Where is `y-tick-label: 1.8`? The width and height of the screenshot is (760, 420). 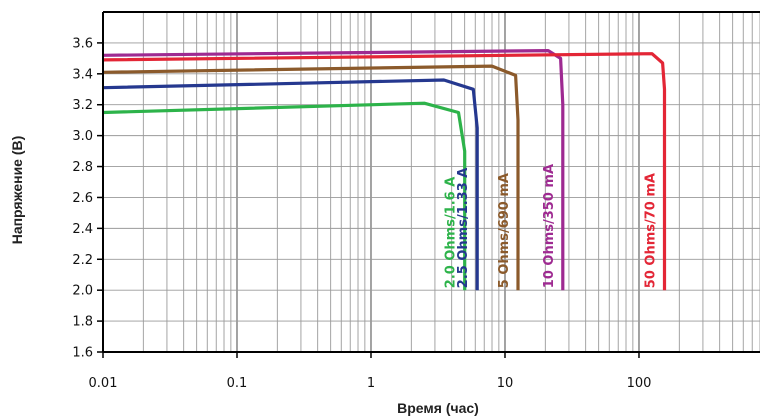
y-tick-label: 1.8 is located at coordinates (82, 322).